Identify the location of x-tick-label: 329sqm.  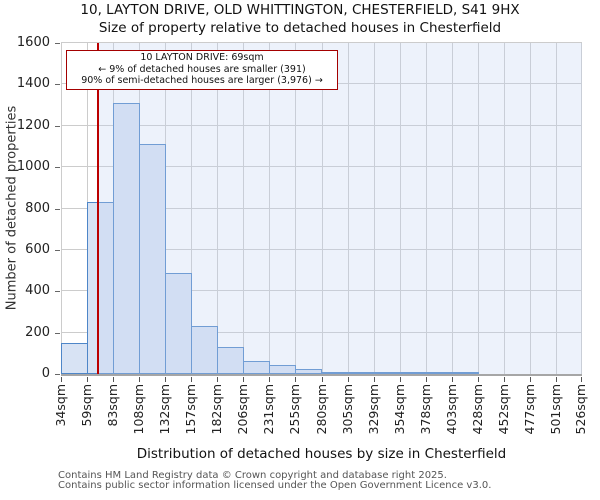
(373, 409).